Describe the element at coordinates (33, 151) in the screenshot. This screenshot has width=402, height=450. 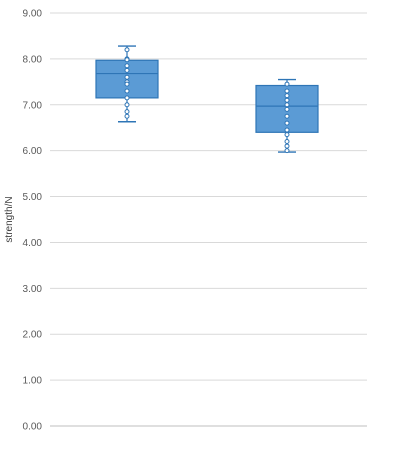
I see `y-tick-label: 6.00` at that location.